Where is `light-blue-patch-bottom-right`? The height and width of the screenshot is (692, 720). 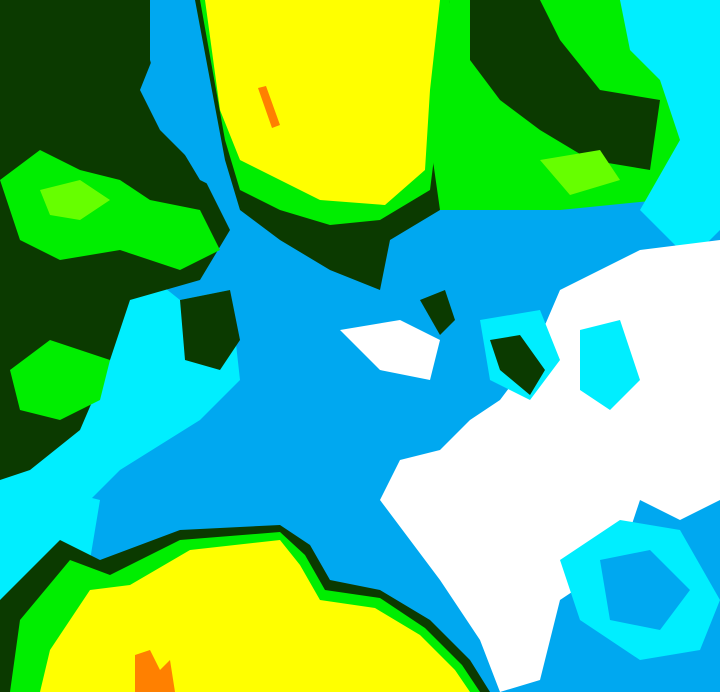 light-blue-patch-bottom-right is located at coordinates (645, 590).